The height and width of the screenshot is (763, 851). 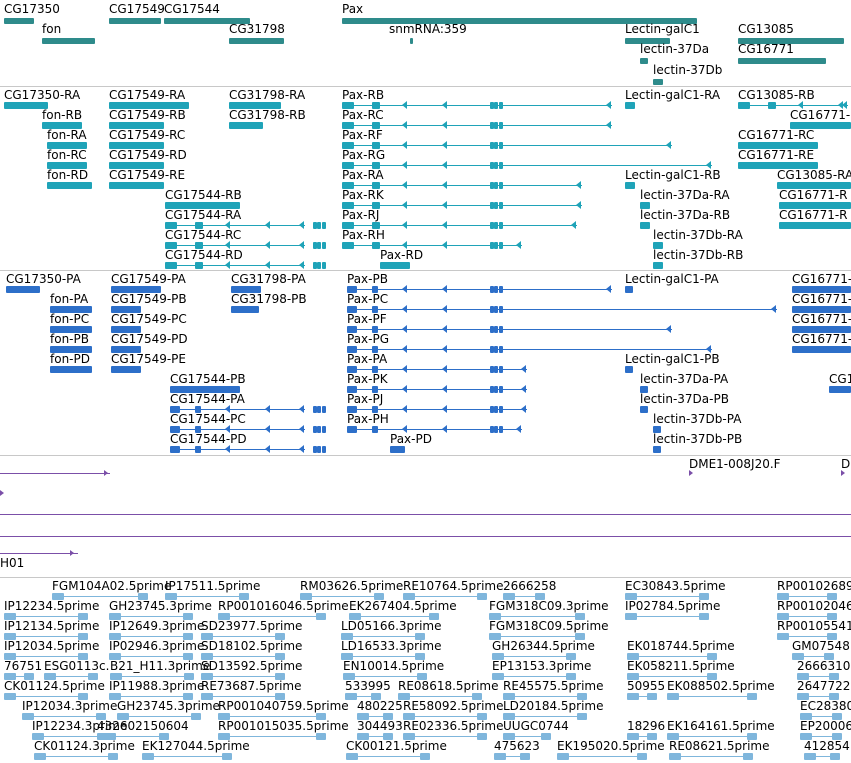 I want to click on est-label: RE45575.5prime, so click(x=553, y=686).